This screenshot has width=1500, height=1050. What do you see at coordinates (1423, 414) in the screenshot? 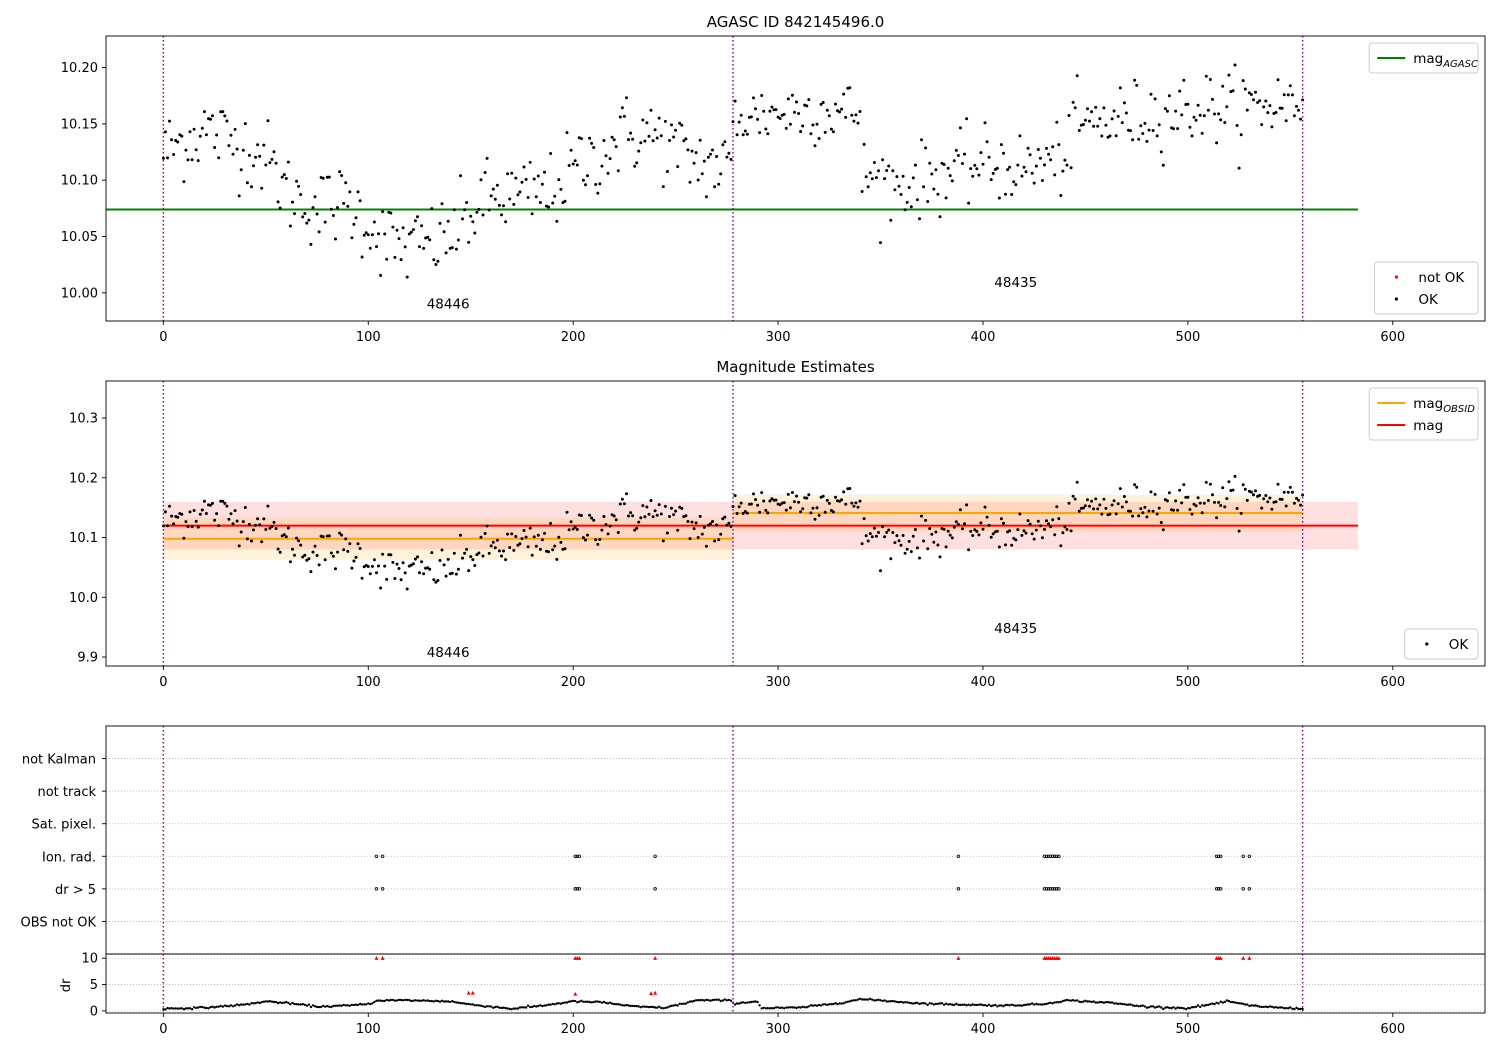
I see `legend-frame` at bounding box center [1423, 414].